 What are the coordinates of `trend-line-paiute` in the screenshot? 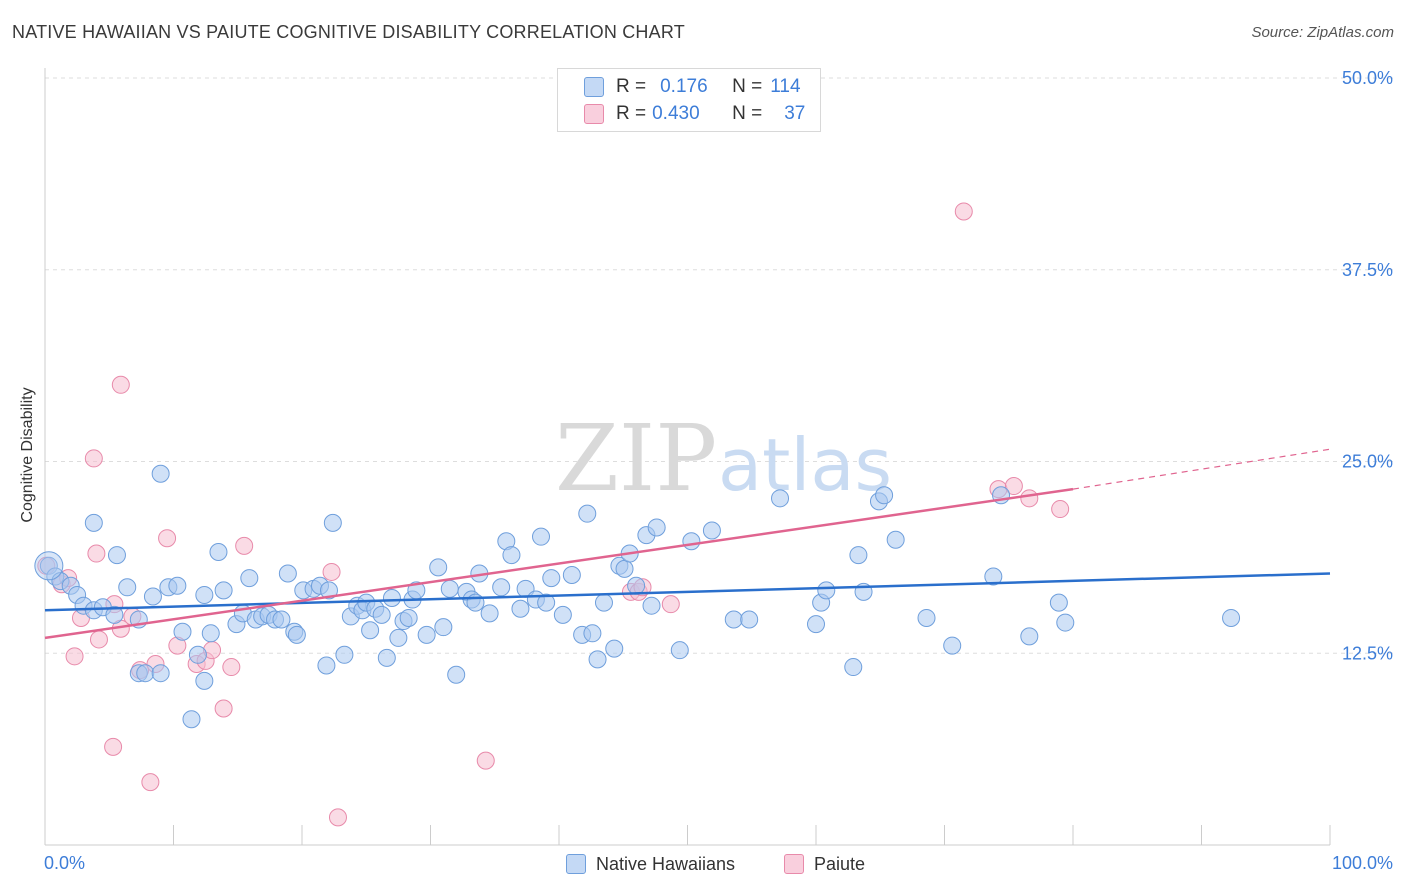 It's located at (559, 563).